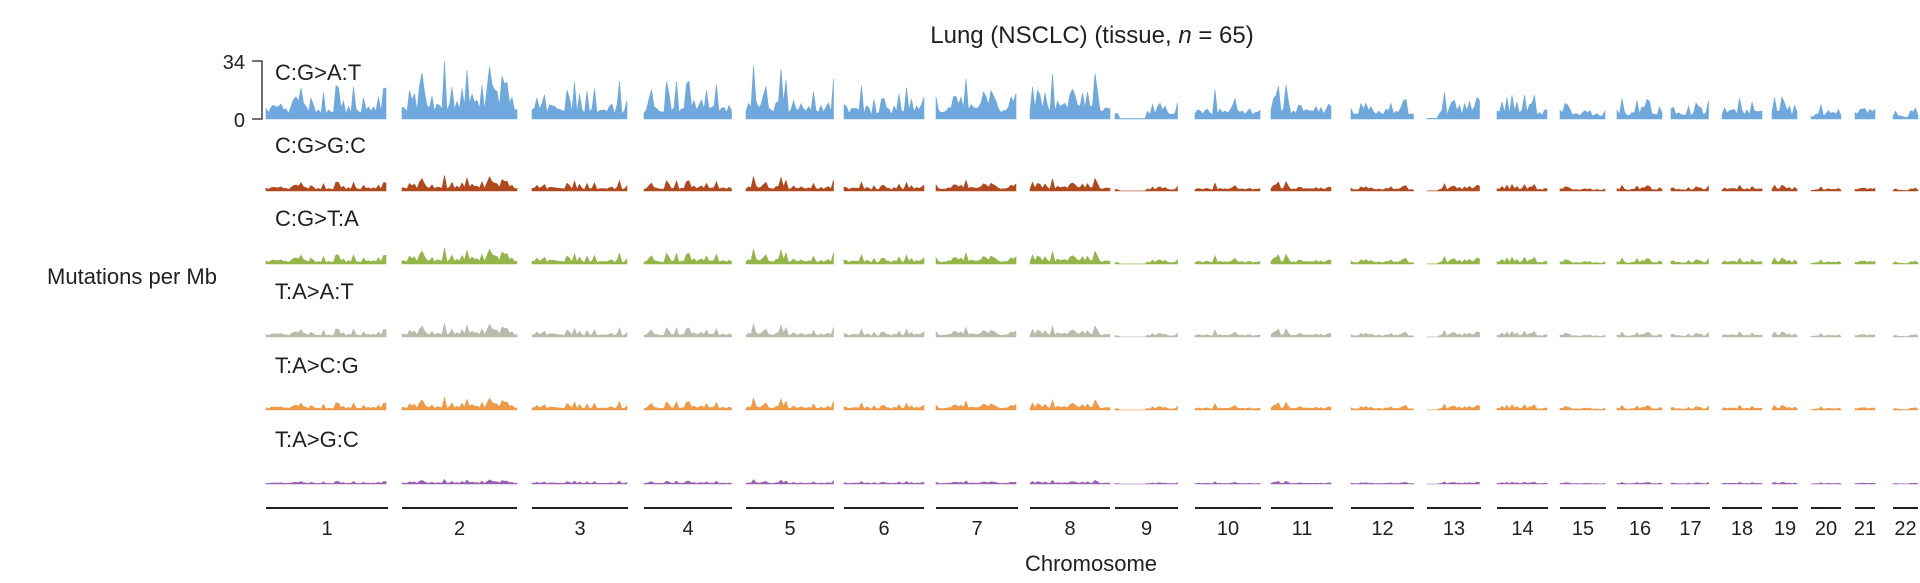 Image resolution: width=1920 pixels, height=583 pixels. Describe the element at coordinates (234, 63) in the screenshot. I see `y-scale-top-label: 34` at that location.